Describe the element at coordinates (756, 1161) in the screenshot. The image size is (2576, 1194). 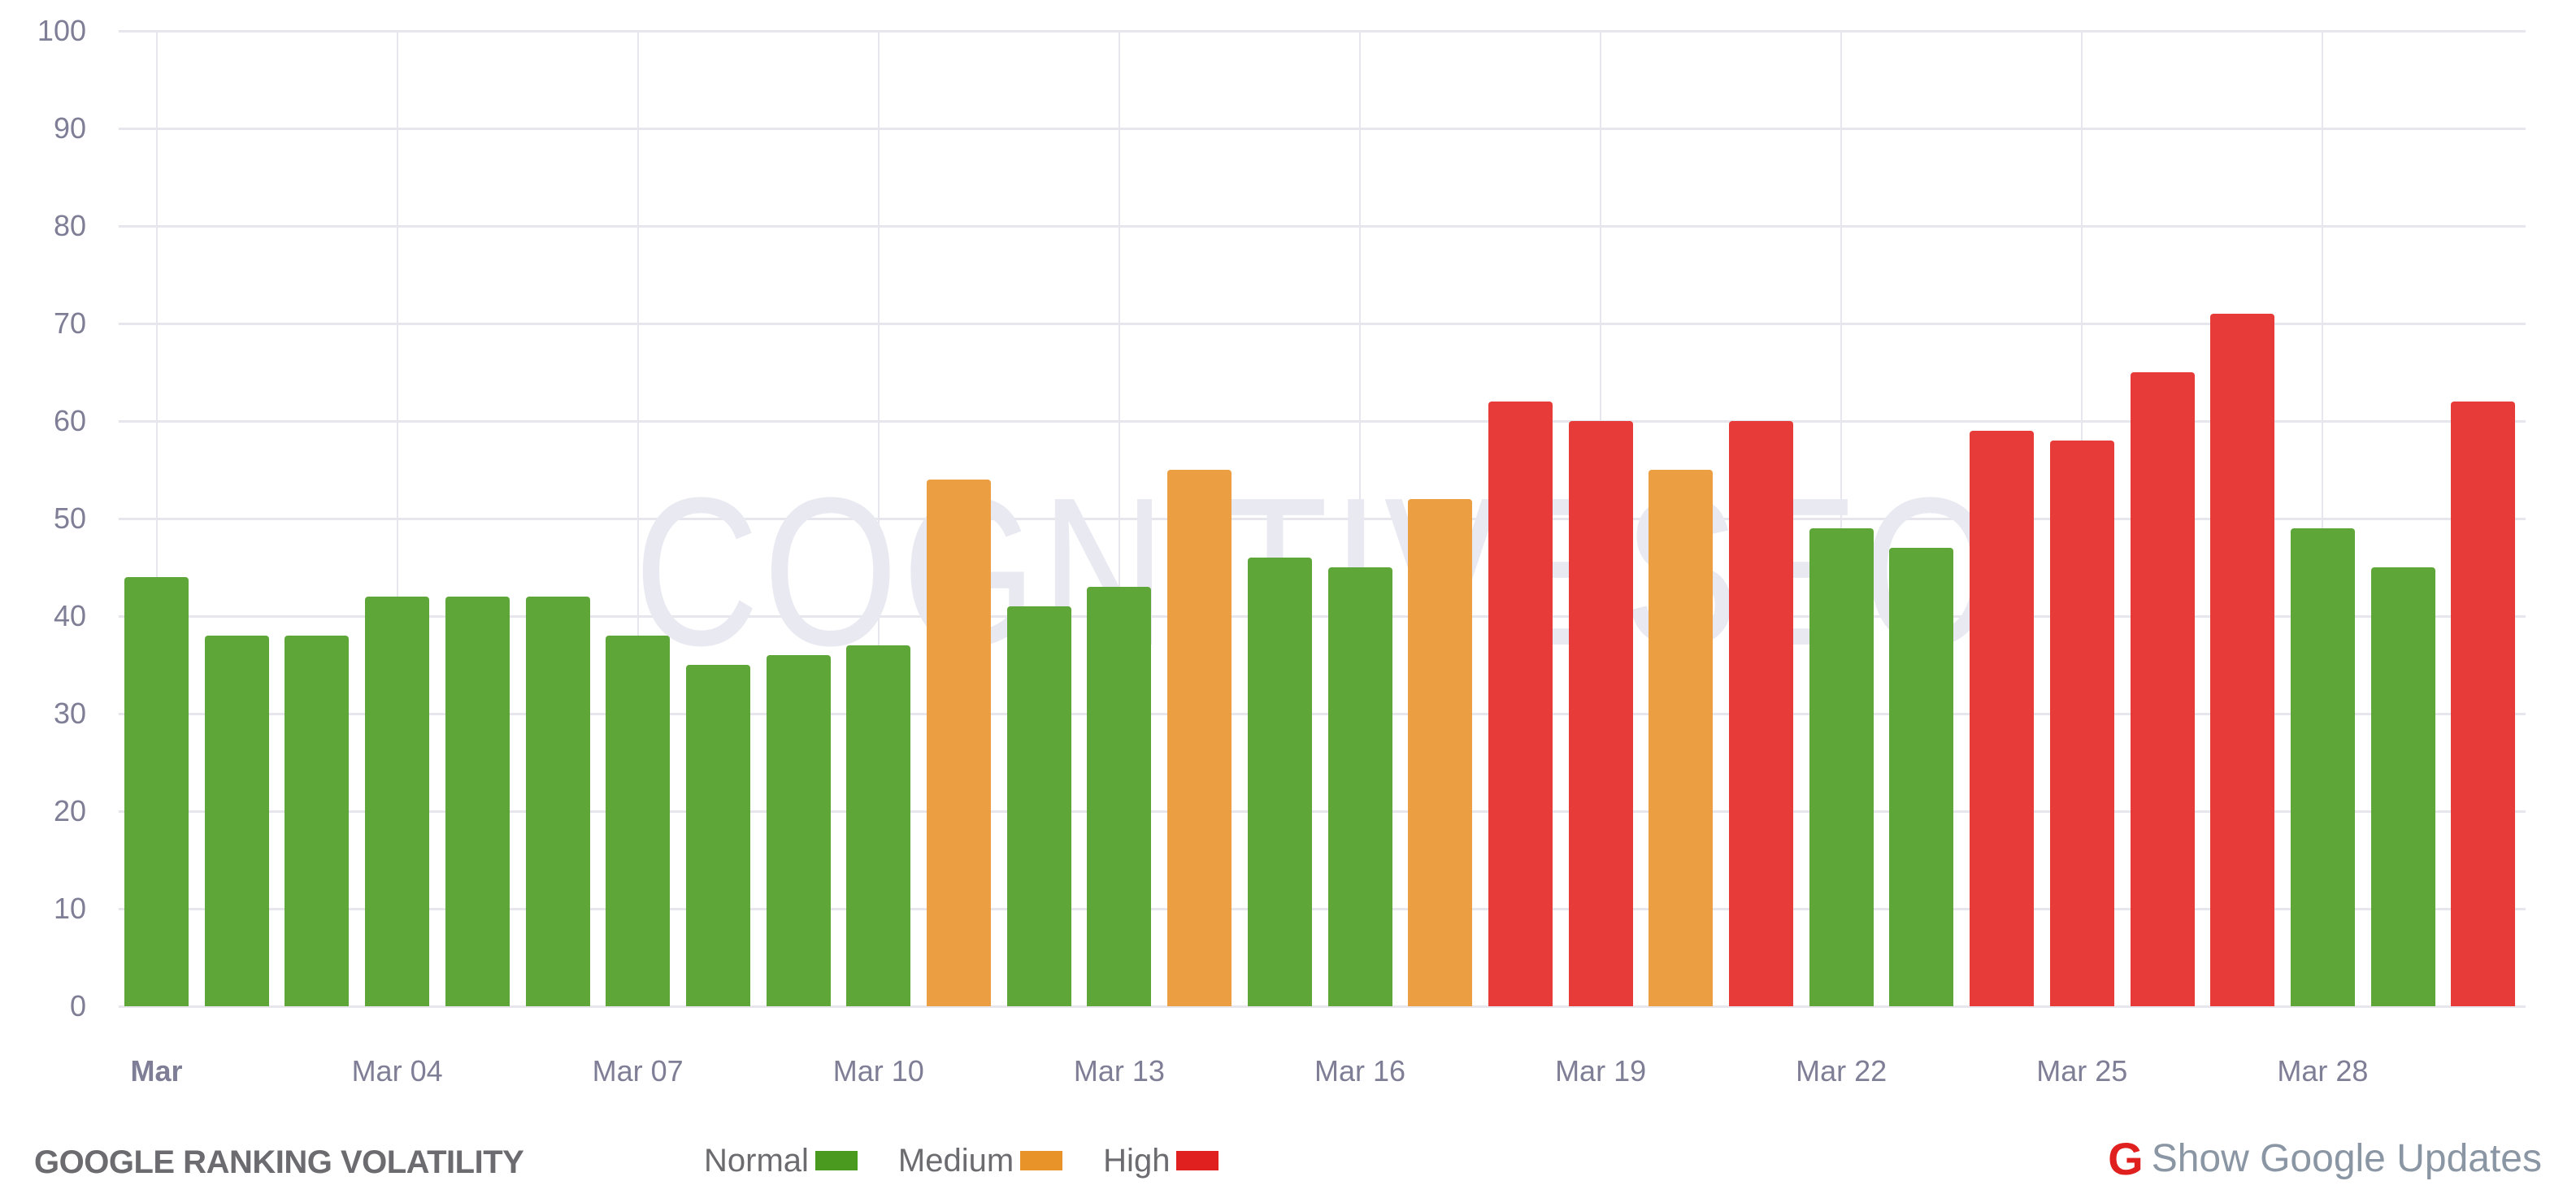
I see `legend-label: Normal` at that location.